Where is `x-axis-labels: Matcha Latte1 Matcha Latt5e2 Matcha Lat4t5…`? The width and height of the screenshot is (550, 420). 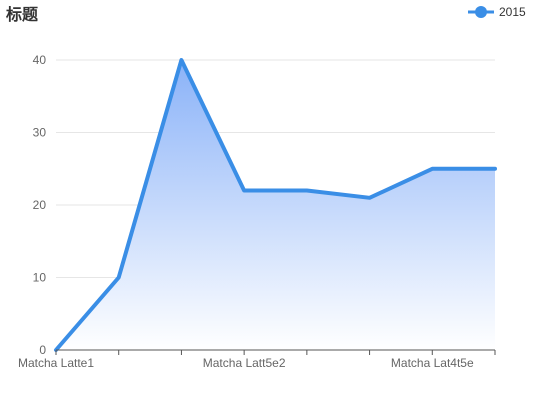 x-axis-labels: Matcha Latte1 Matcha Latt5e2 Matcha Lat4t5… is located at coordinates (246, 363).